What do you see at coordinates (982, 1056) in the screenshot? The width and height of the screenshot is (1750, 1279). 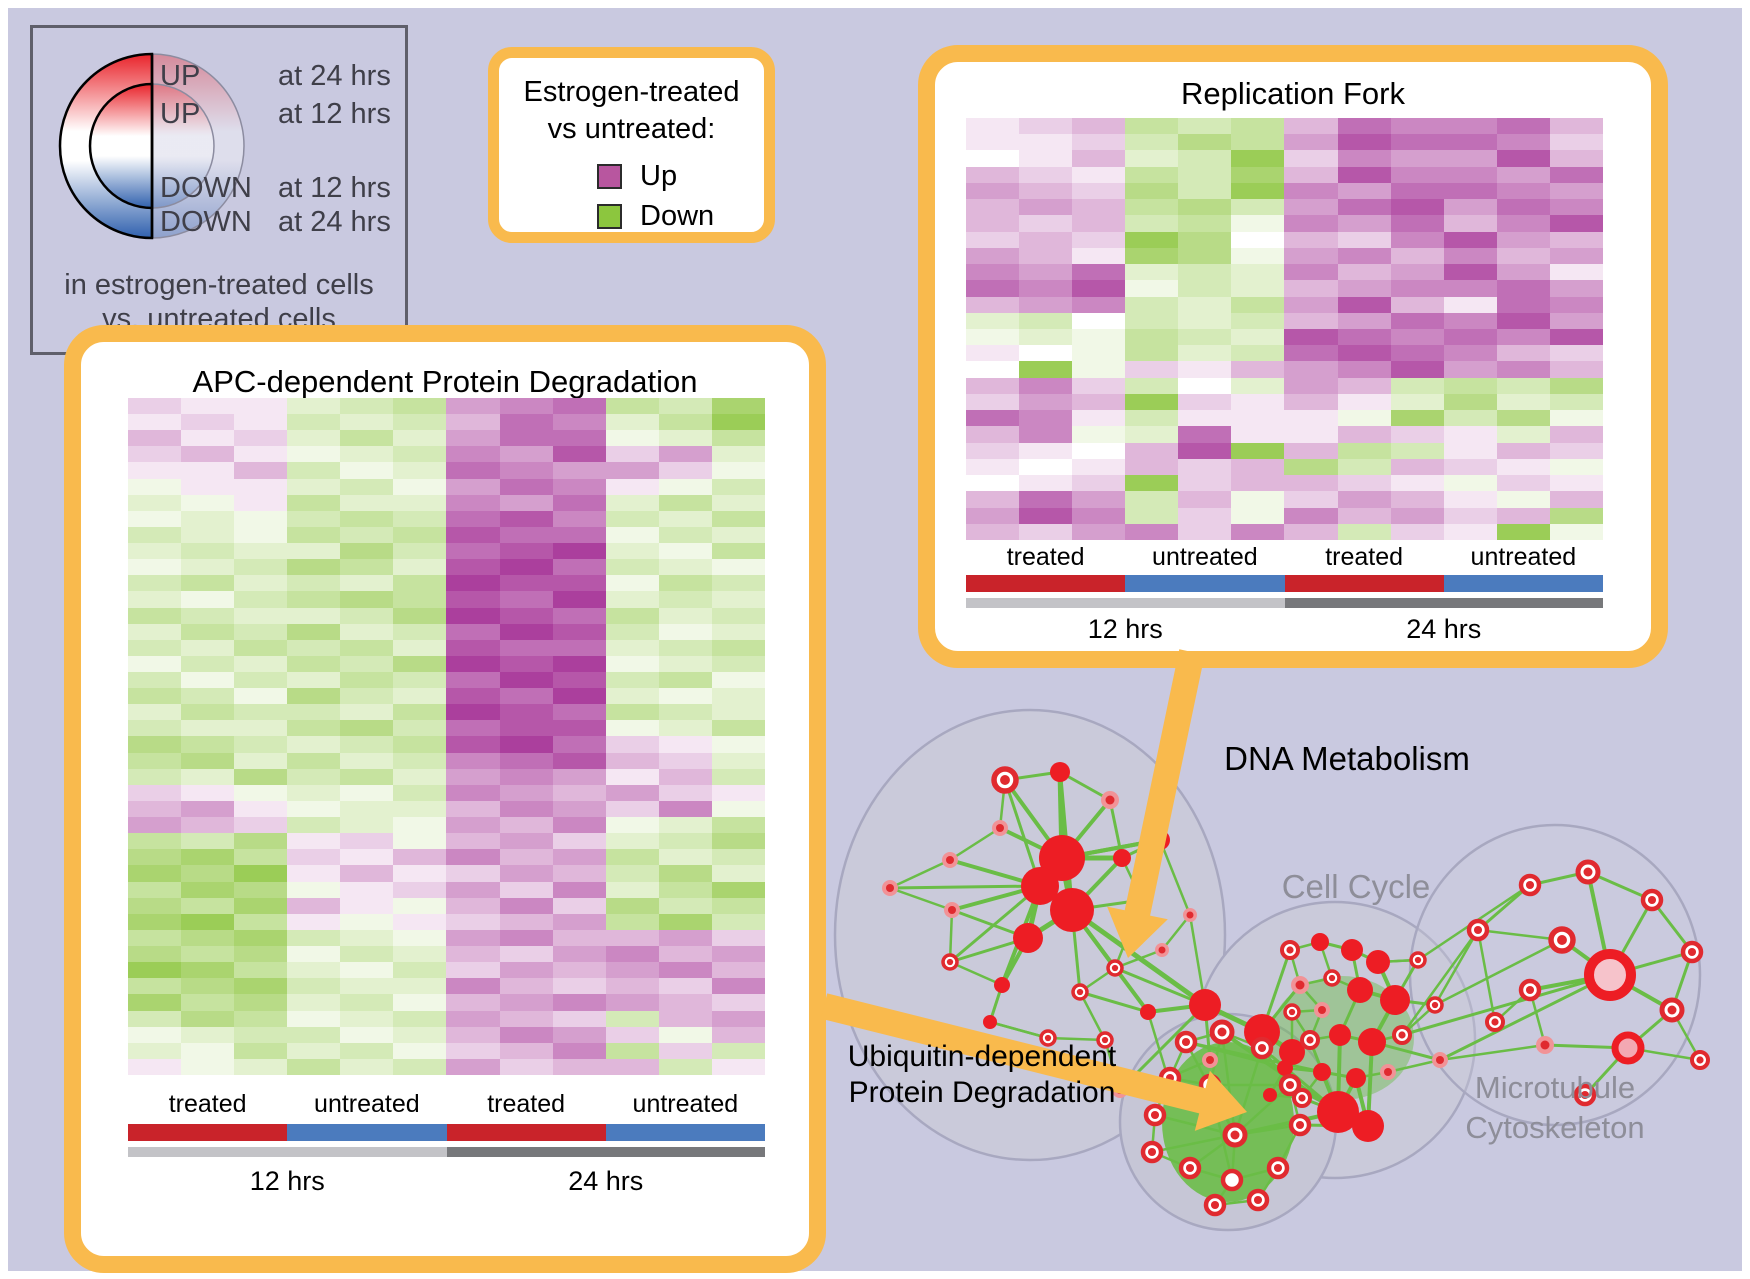 I see `cluster-label-ubiquitin-degradation: Ubiquitin-dependent` at bounding box center [982, 1056].